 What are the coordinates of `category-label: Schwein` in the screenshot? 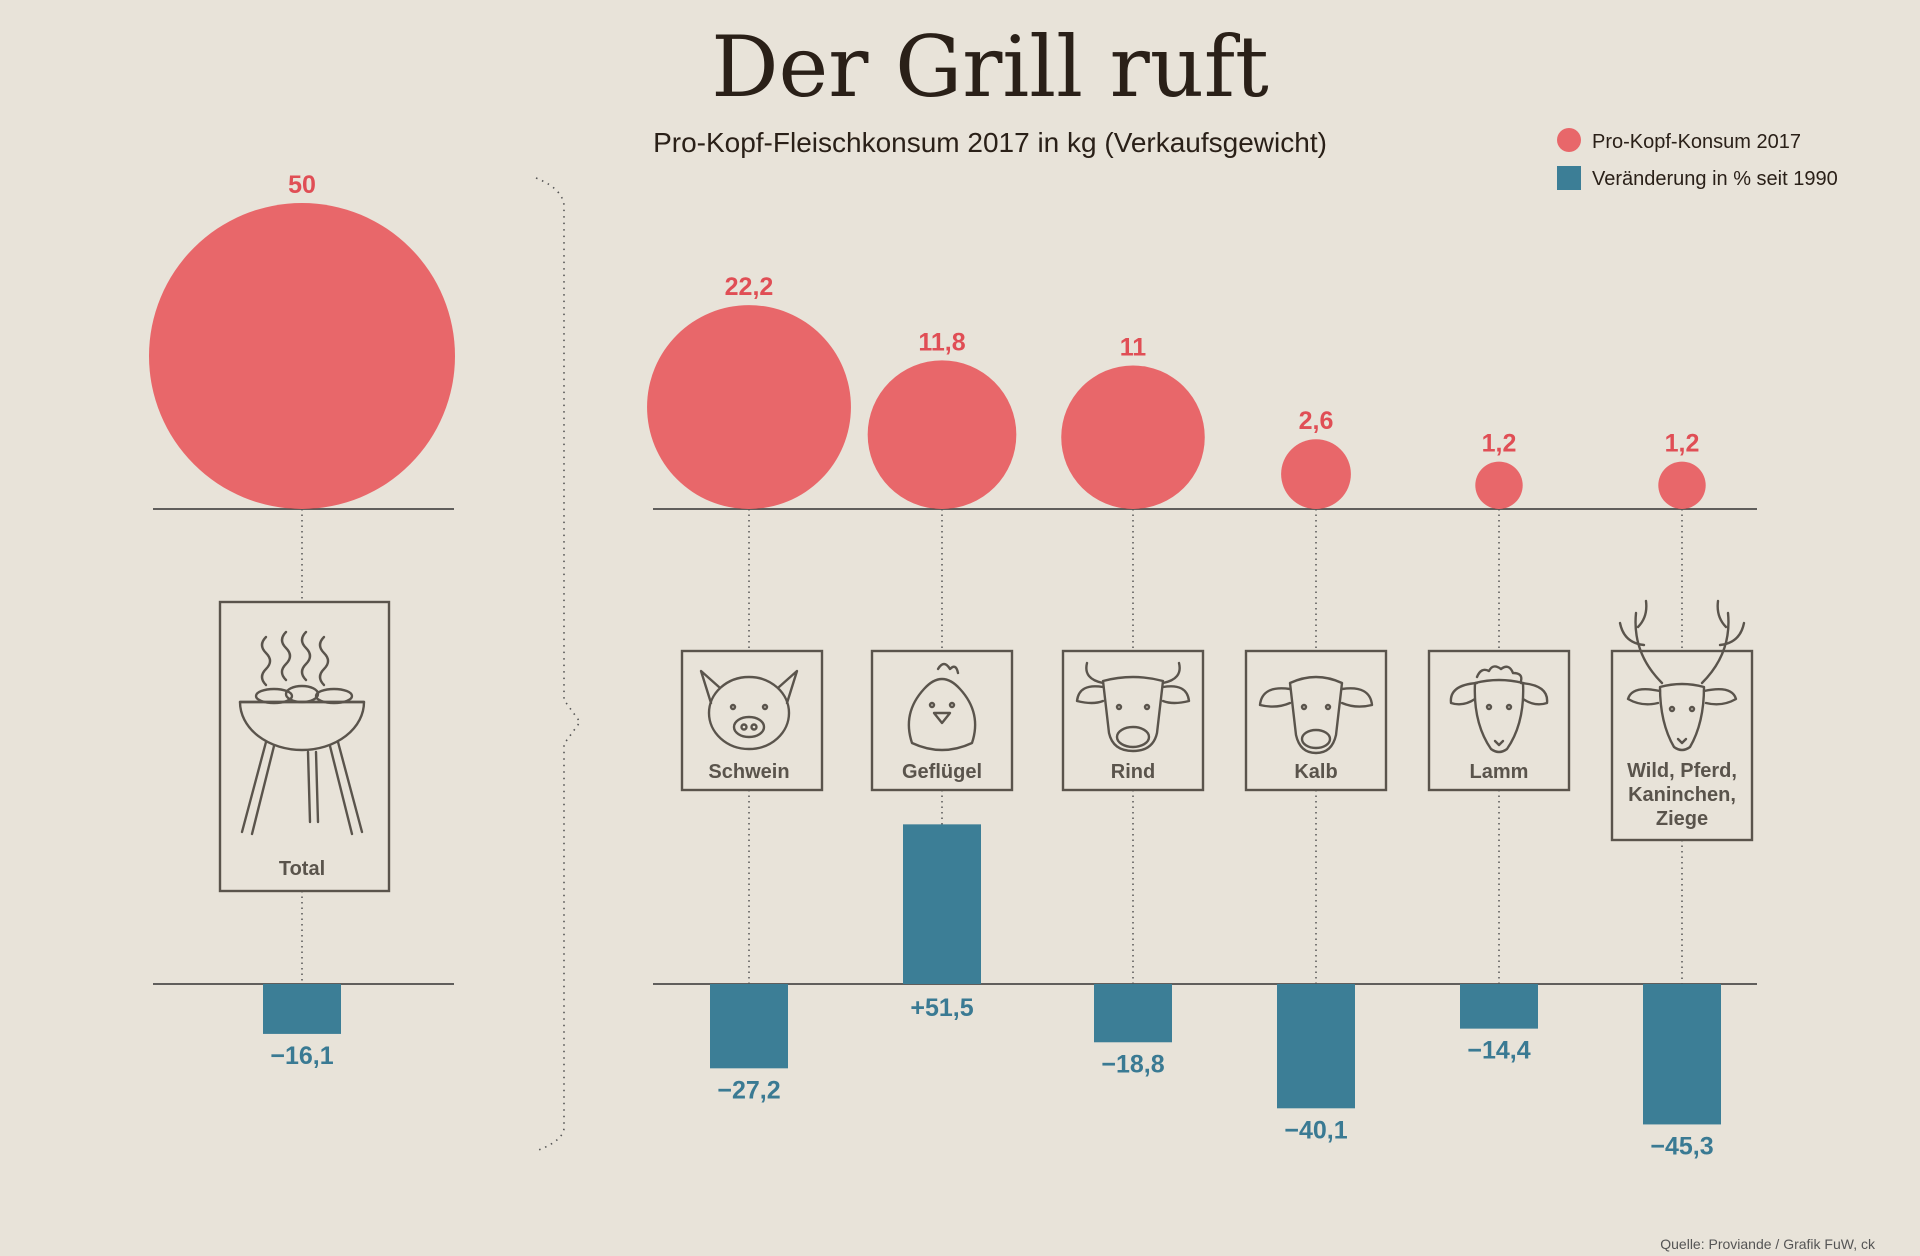 It's located at (748, 772).